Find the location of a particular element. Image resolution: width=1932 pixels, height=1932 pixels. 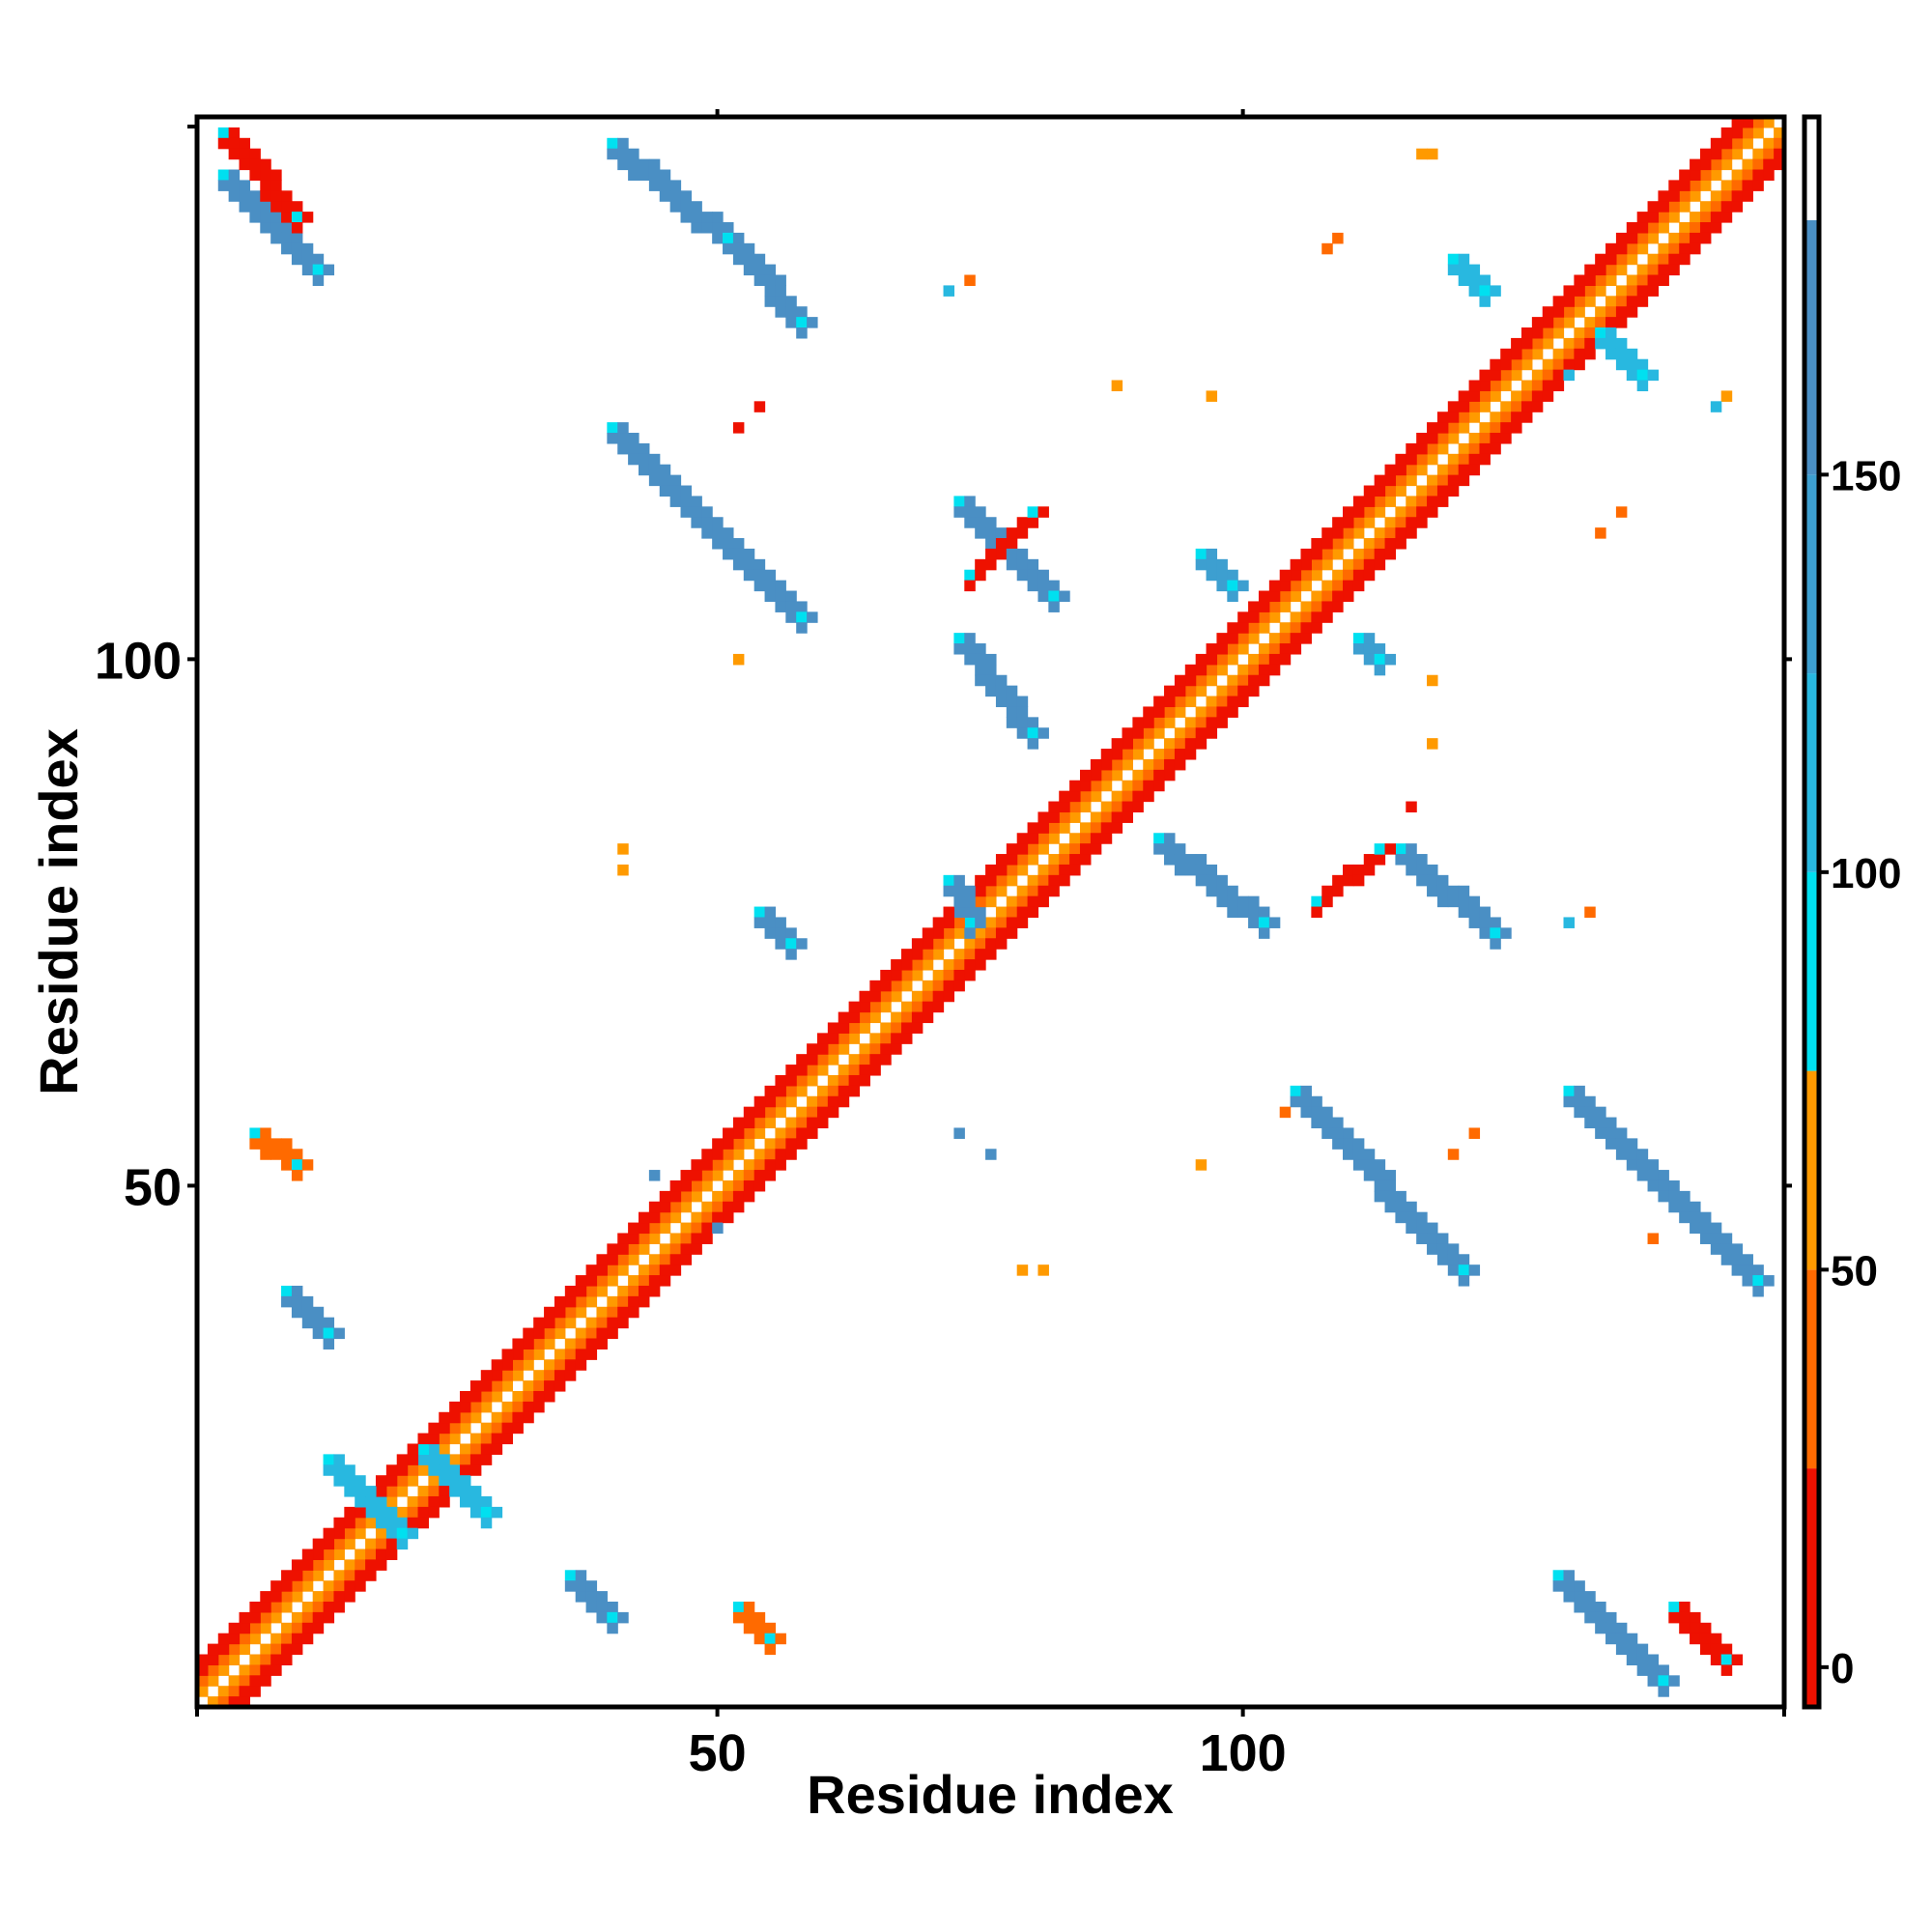

colorbar-frame is located at coordinates (1812, 912).